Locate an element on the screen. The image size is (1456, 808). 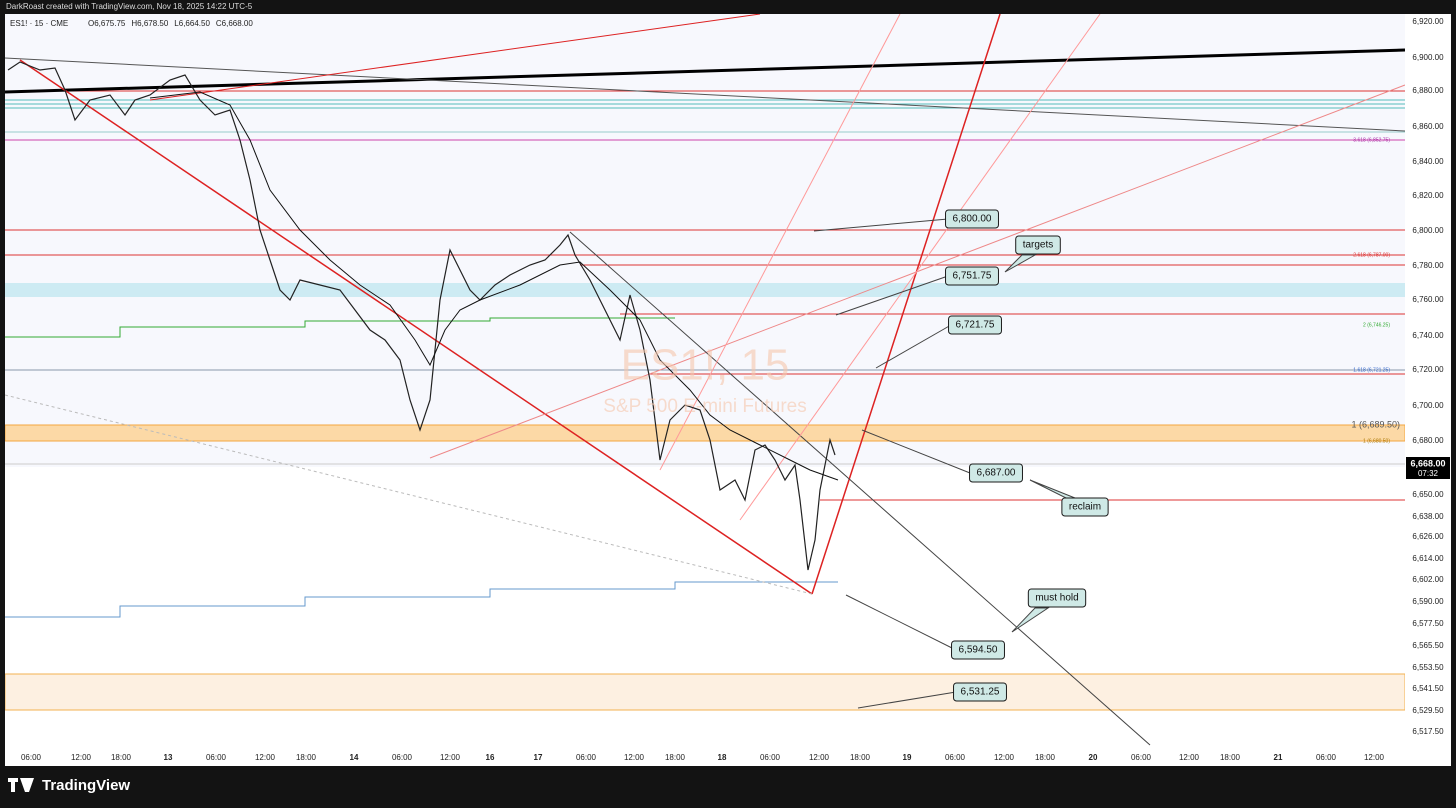
price-label: 6,565.50 is located at coordinates (1428, 645).